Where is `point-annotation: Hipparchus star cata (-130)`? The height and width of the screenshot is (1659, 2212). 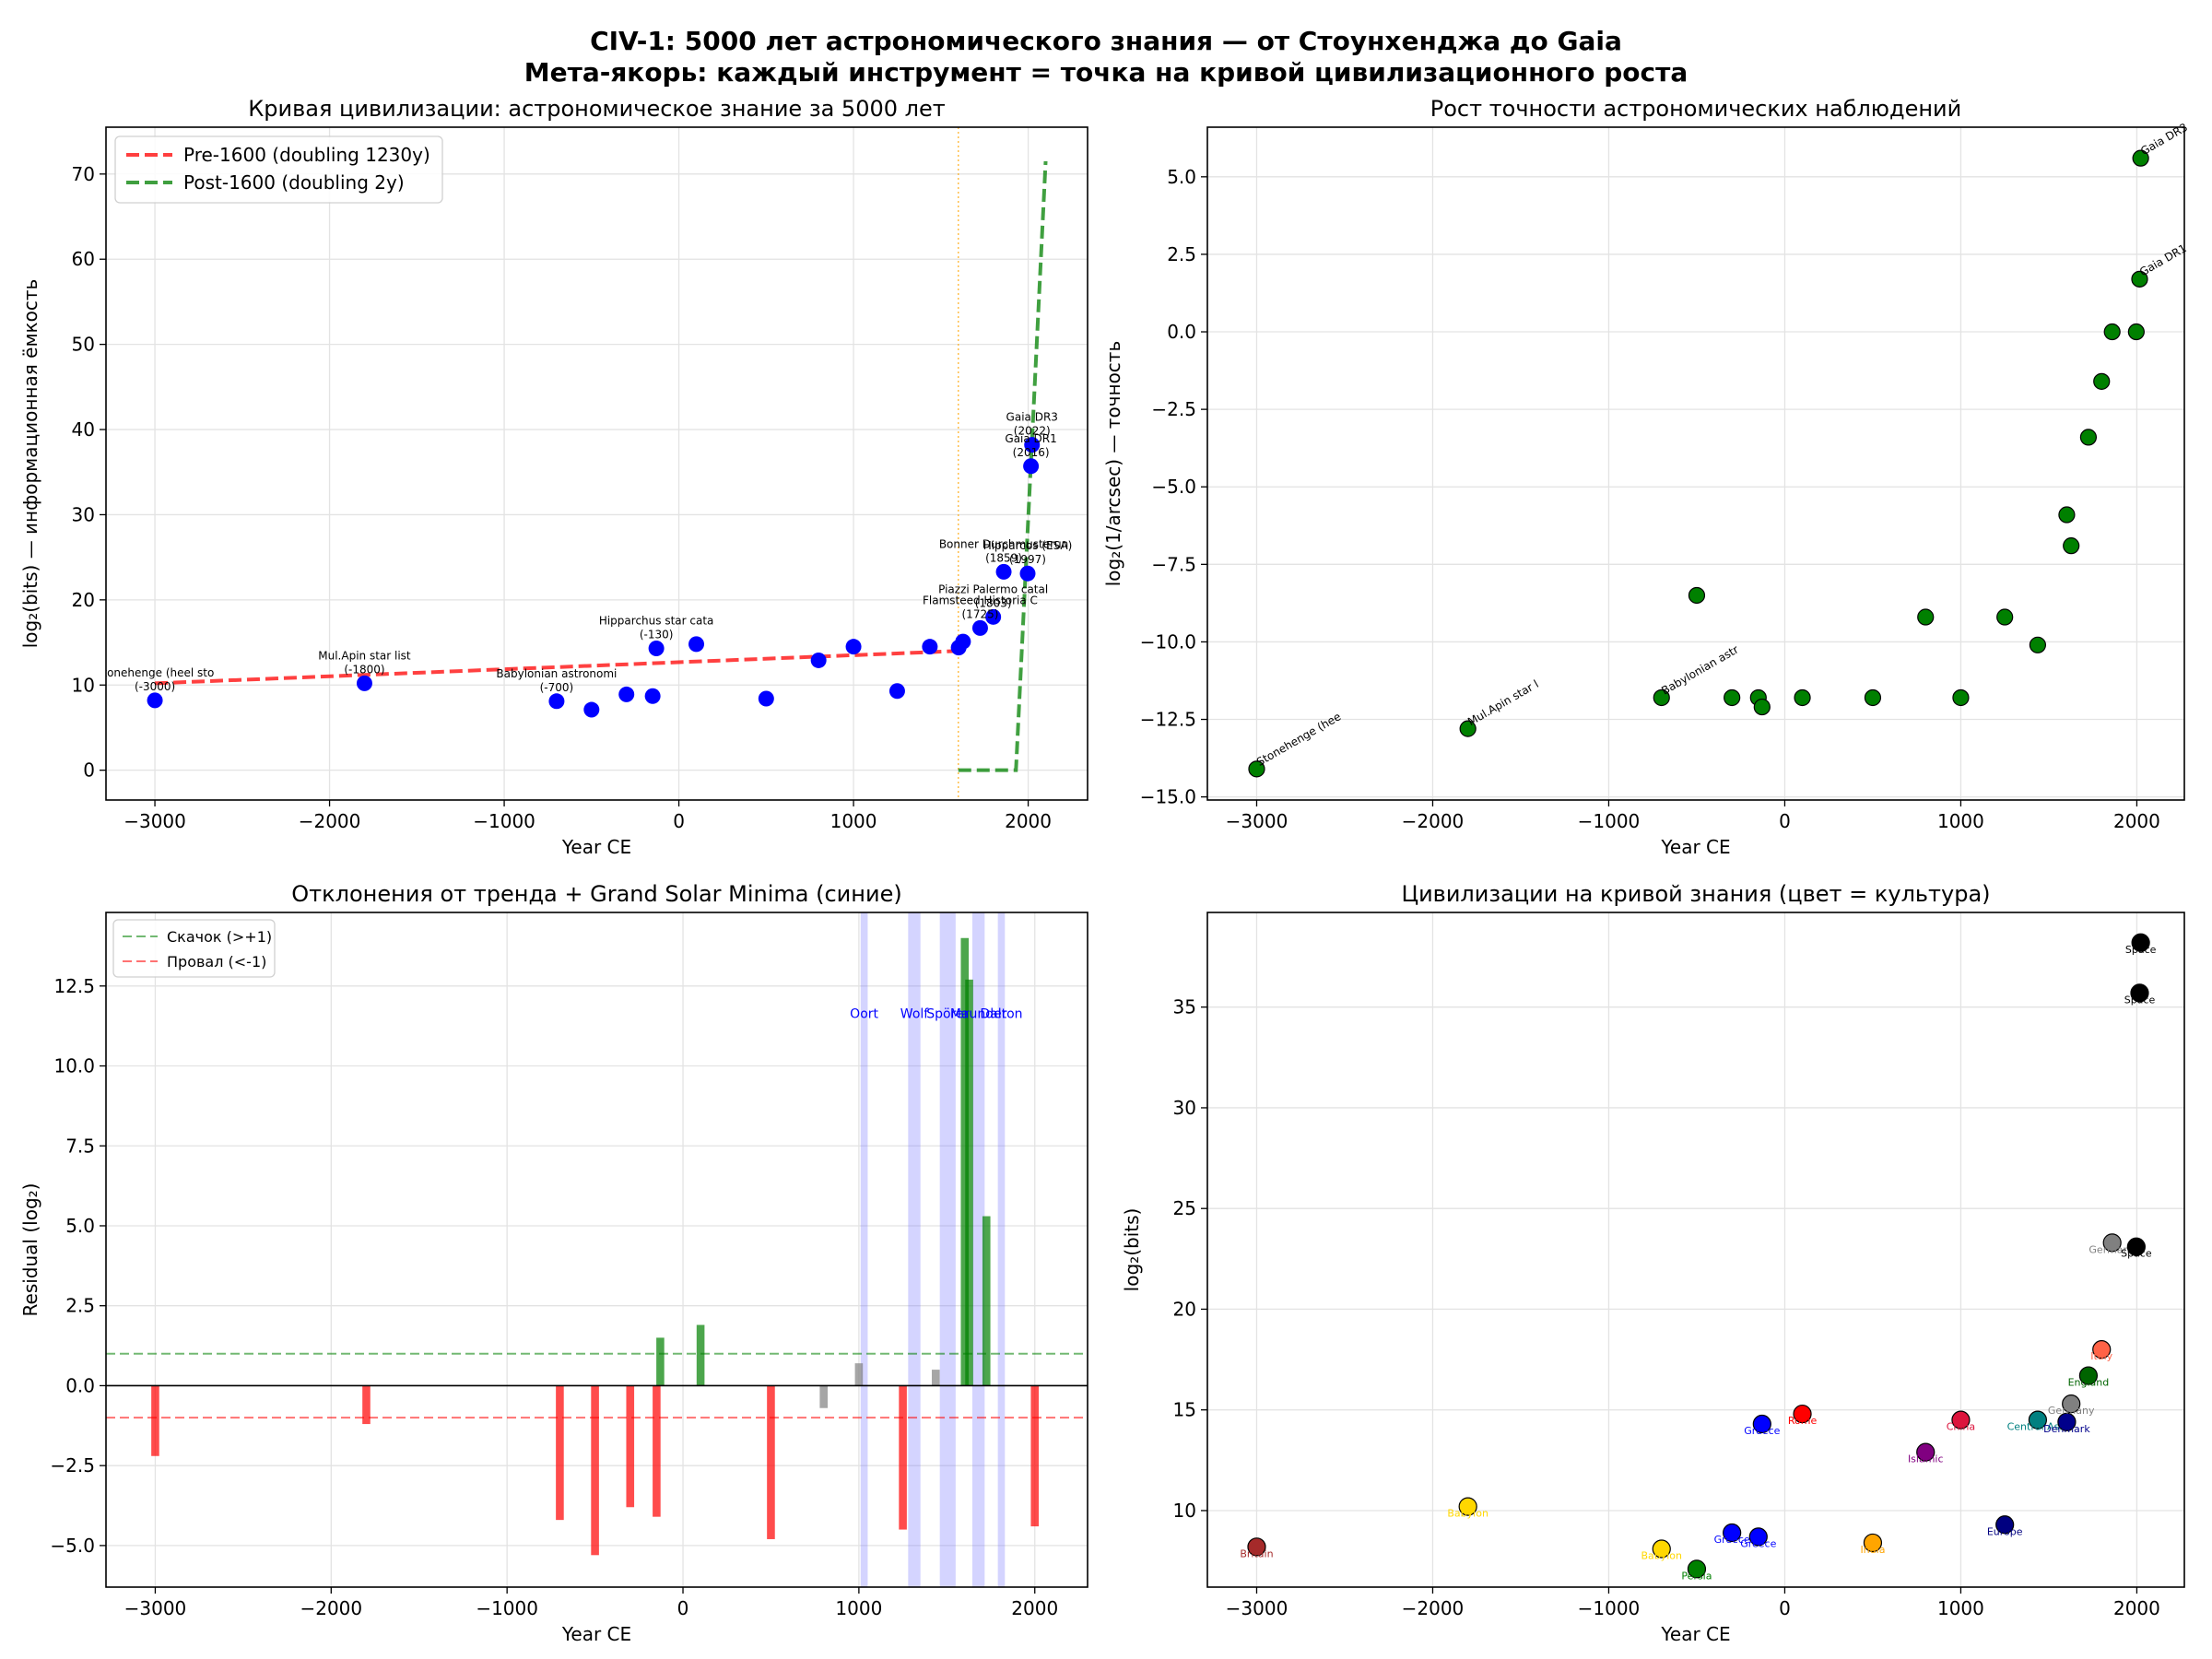
point-annotation: Hipparchus star cata (-130) is located at coordinates (656, 628).